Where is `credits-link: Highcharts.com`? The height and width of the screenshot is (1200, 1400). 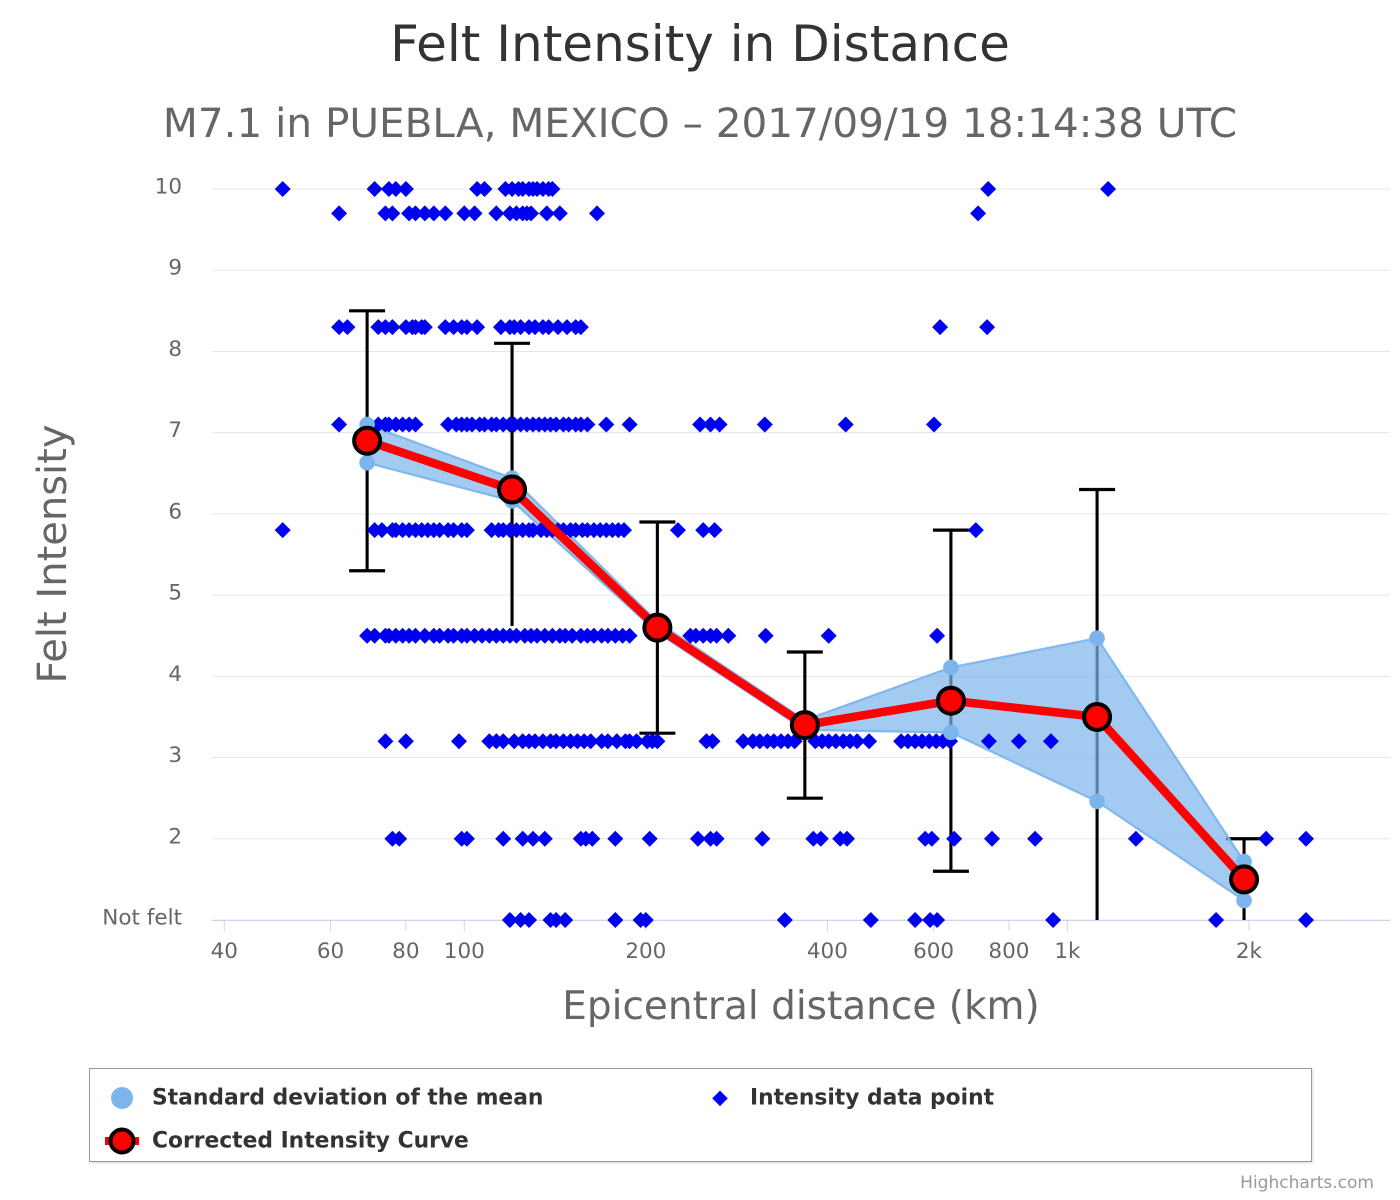 credits-link: Highcharts.com is located at coordinates (1307, 1183).